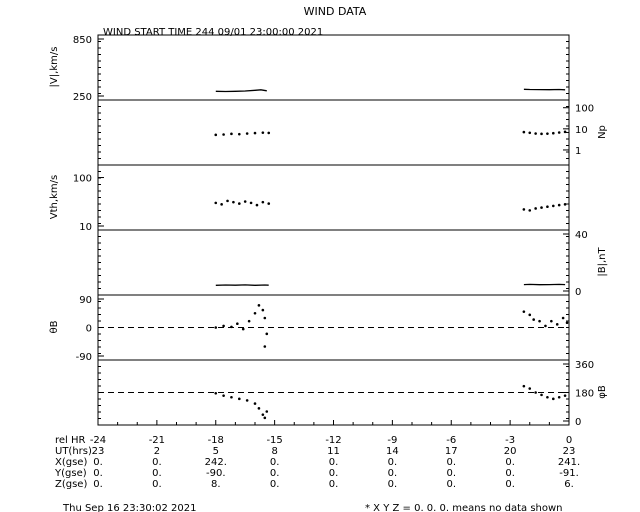 The height and width of the screenshot is (512, 640). Describe the element at coordinates (352, 393) in the screenshot. I see `panel-phi: 360 180 0 φB` at that location.